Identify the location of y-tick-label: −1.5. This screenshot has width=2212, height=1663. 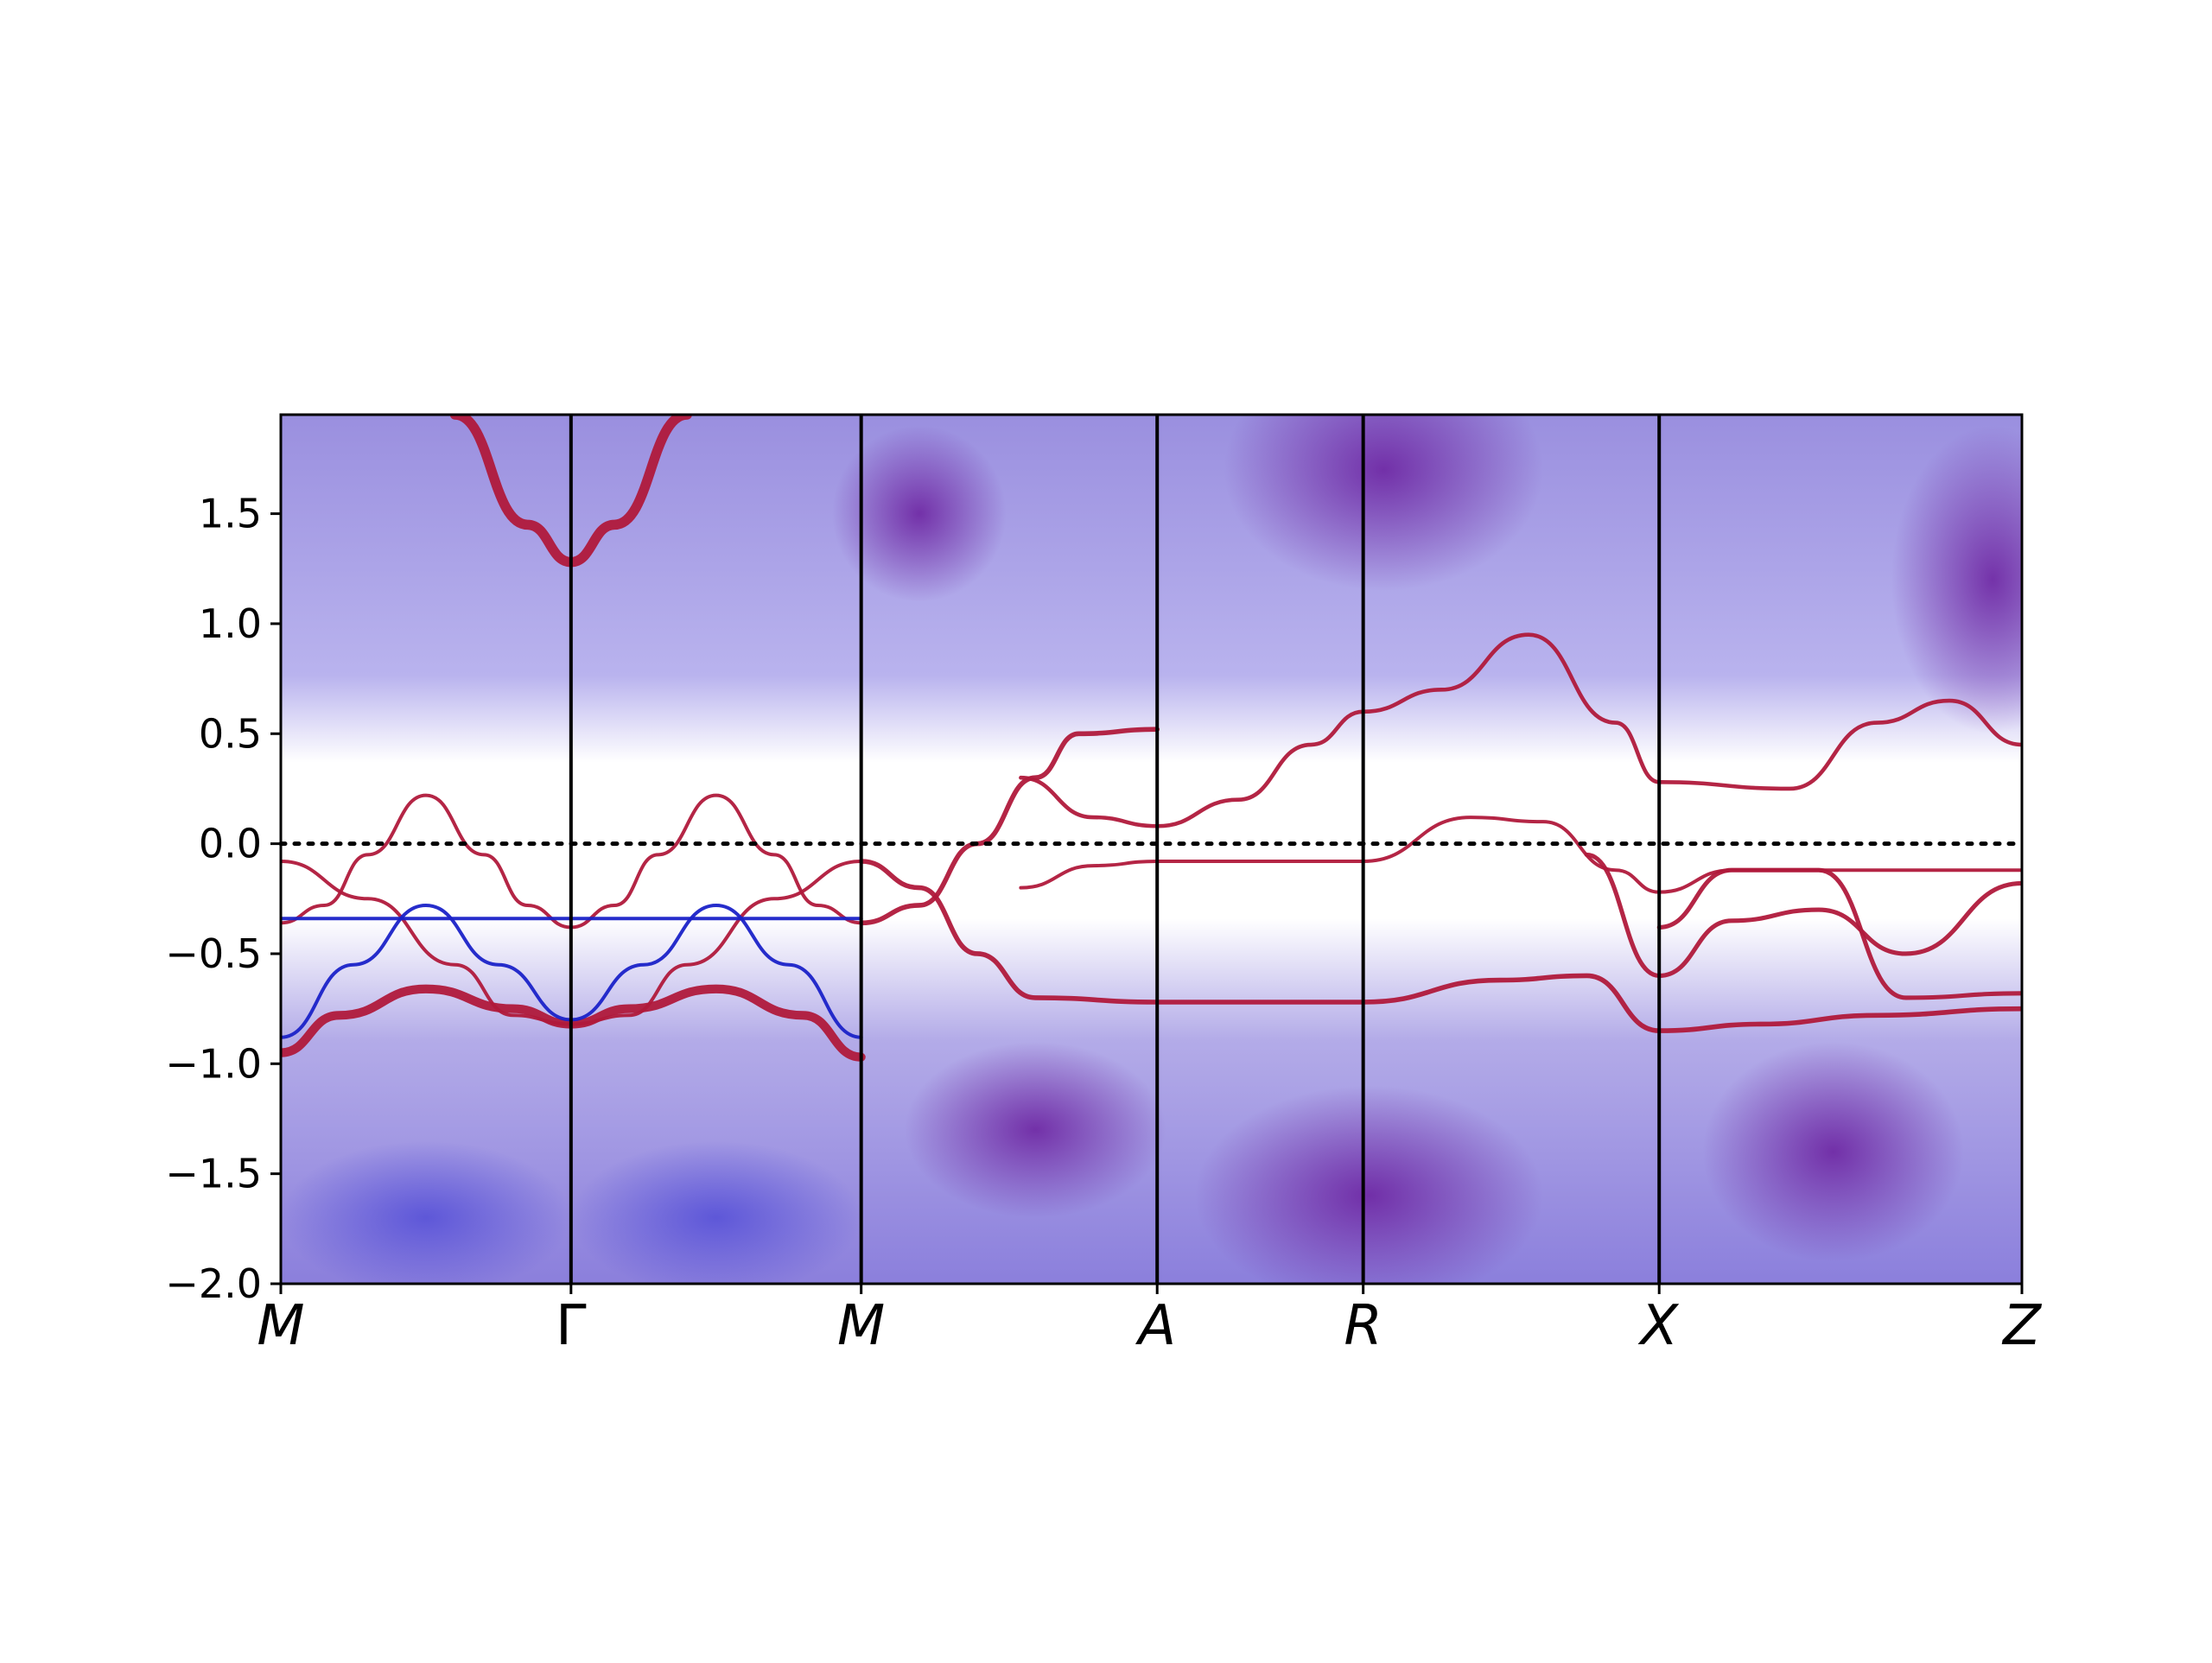
(213, 1174).